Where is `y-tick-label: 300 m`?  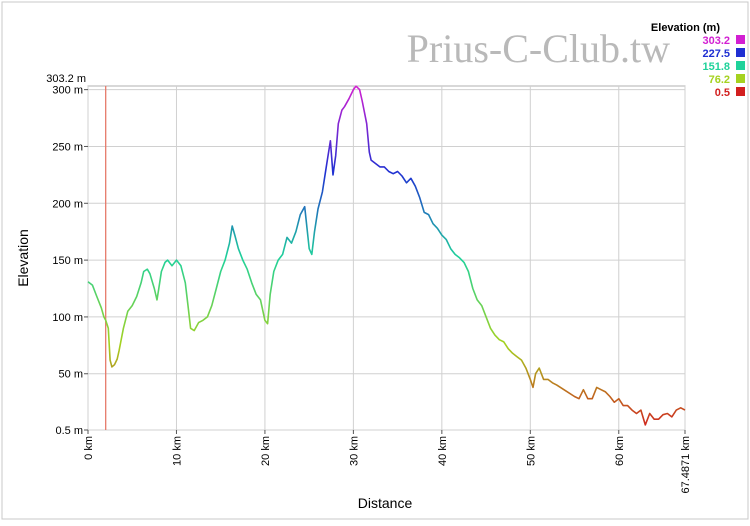 y-tick-label: 300 m is located at coordinates (67, 91).